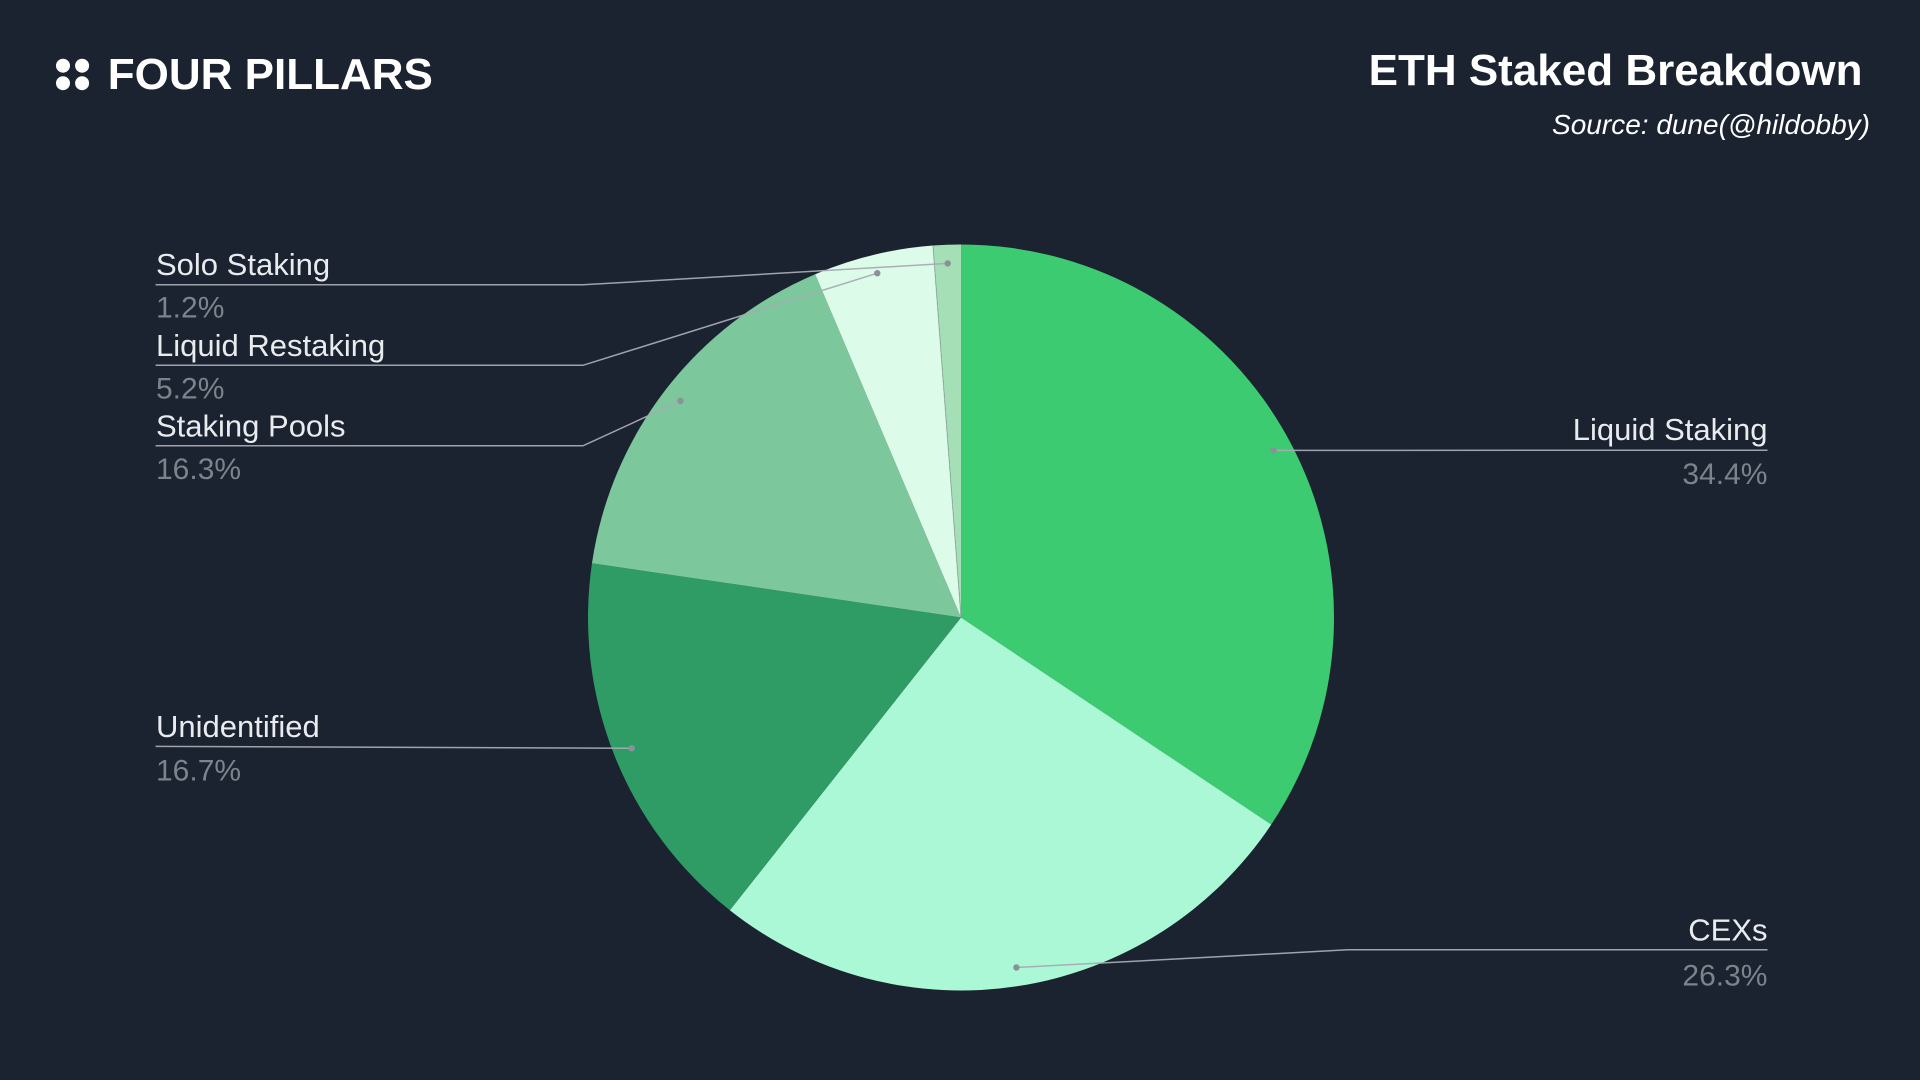 The height and width of the screenshot is (1080, 1920). I want to click on svg-text: 5.2%, so click(190, 388).